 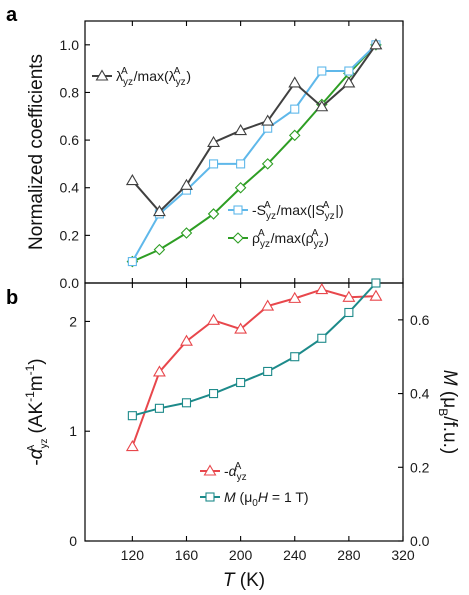 I want to click on xtick-label: 280, so click(x=349, y=555).